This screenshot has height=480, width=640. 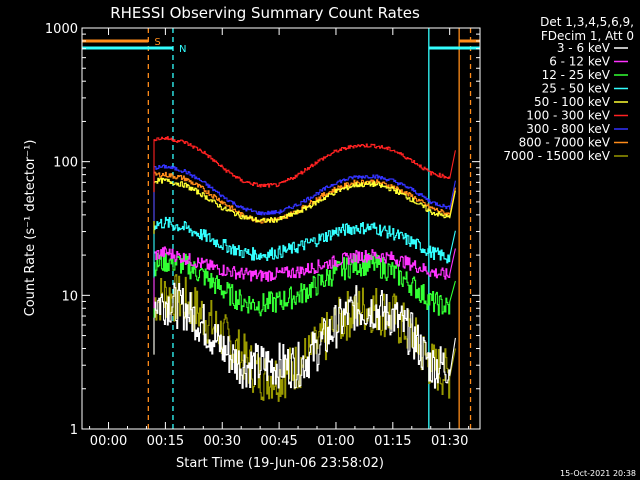 What do you see at coordinates (335, 441) in the screenshot?
I see `x-tick-label: 01:00` at bounding box center [335, 441].